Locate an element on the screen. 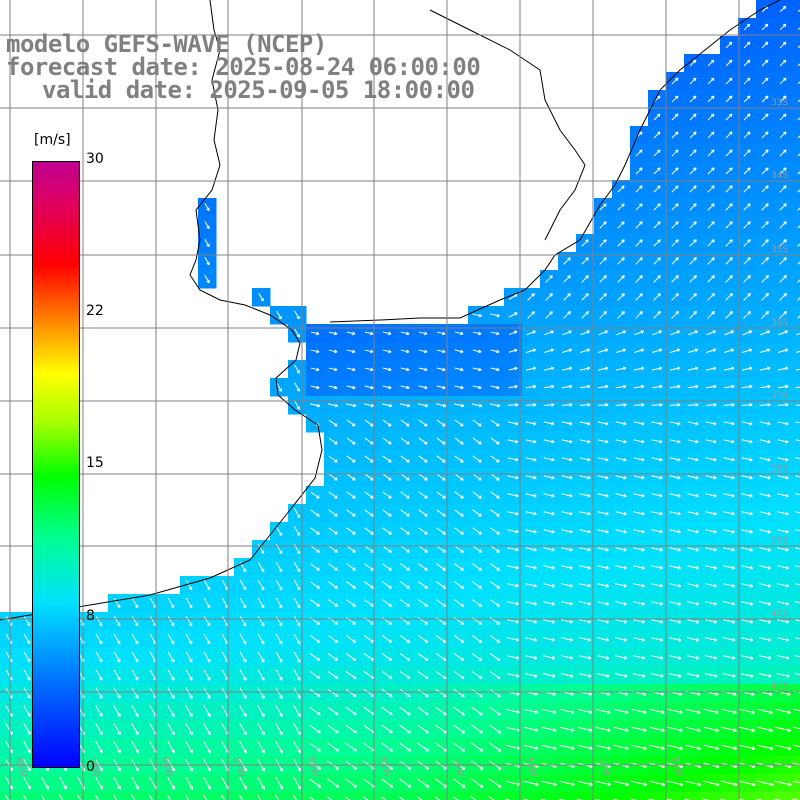 This screenshot has height=800, width=800. lat-label: 37S is located at coordinates (779, 396).